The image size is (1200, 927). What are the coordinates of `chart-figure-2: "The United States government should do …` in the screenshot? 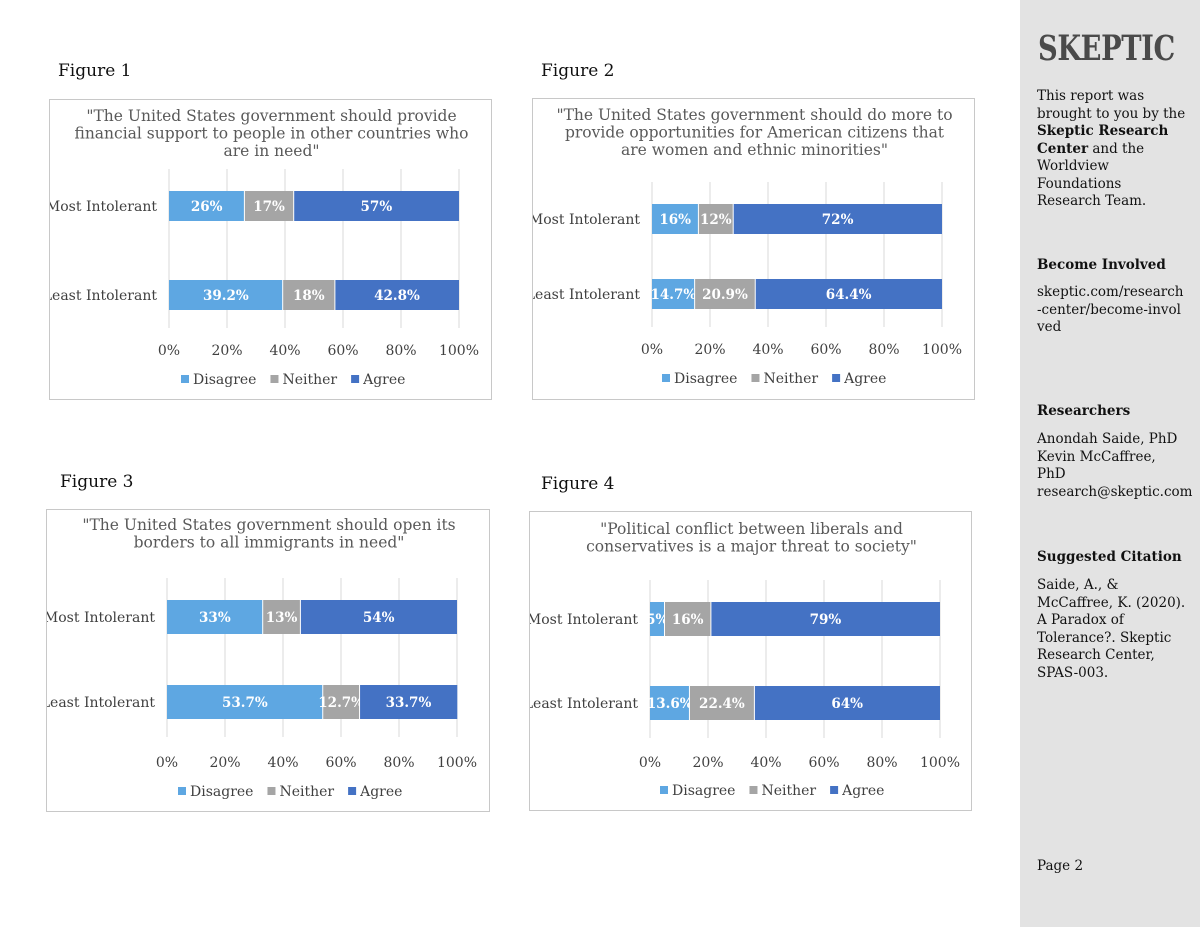 It's located at (753, 249).